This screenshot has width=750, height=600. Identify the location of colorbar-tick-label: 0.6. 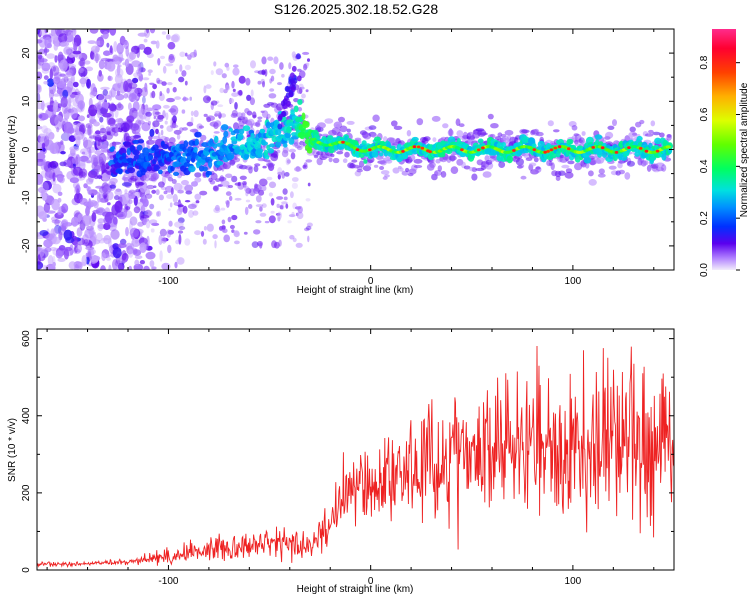
(704, 114).